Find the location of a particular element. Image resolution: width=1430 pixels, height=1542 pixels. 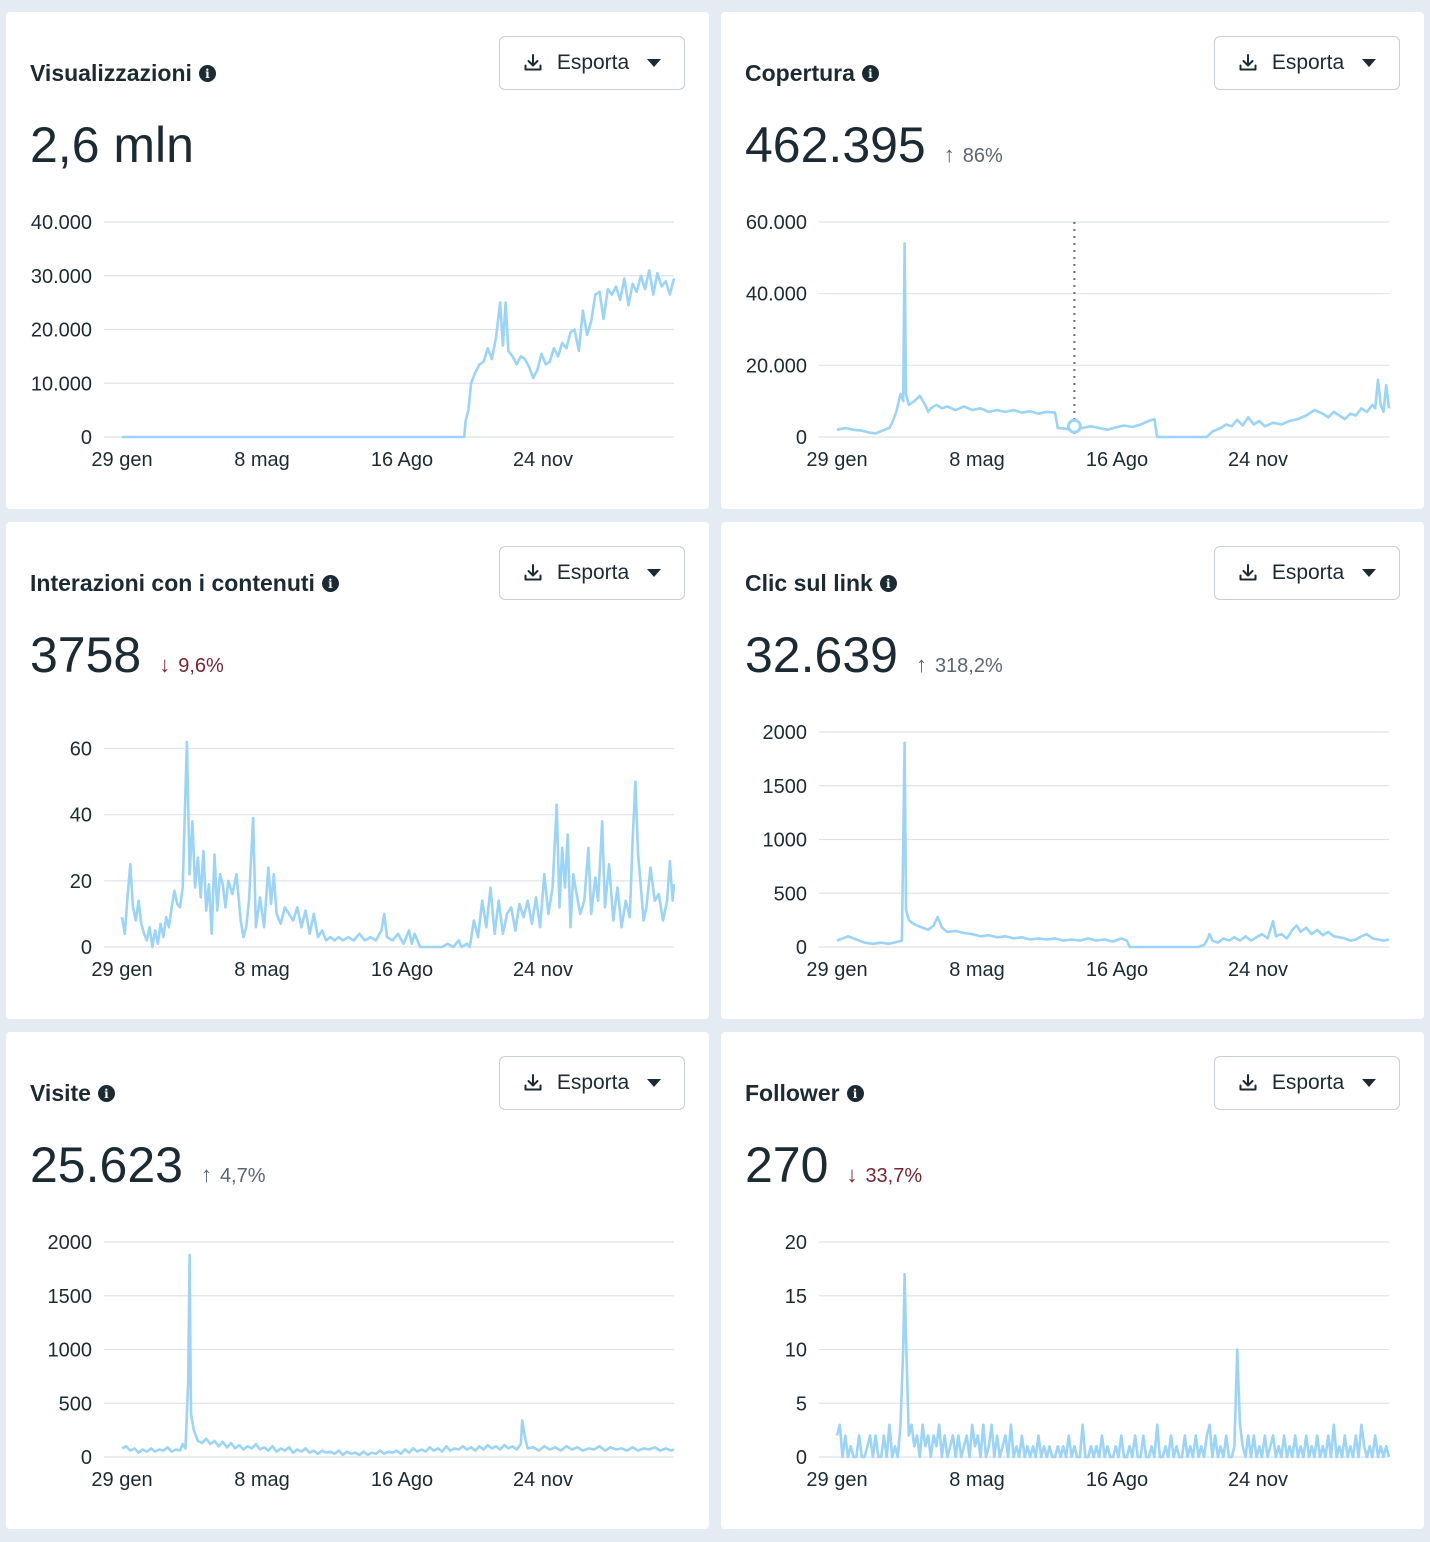

y-tick-label: 60.000 is located at coordinates (776, 223).